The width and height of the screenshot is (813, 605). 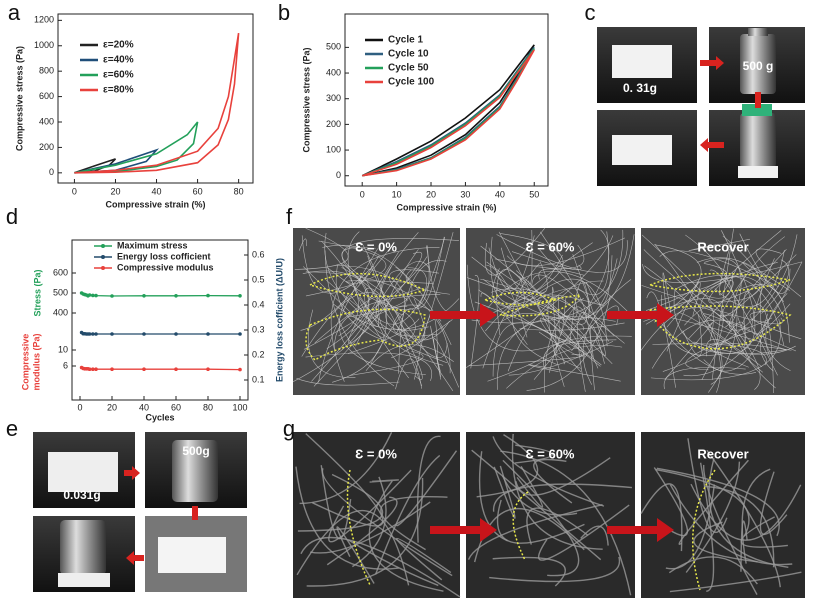 What do you see at coordinates (405, 40) in the screenshot?
I see `legend-label: Cycle 1` at bounding box center [405, 40].